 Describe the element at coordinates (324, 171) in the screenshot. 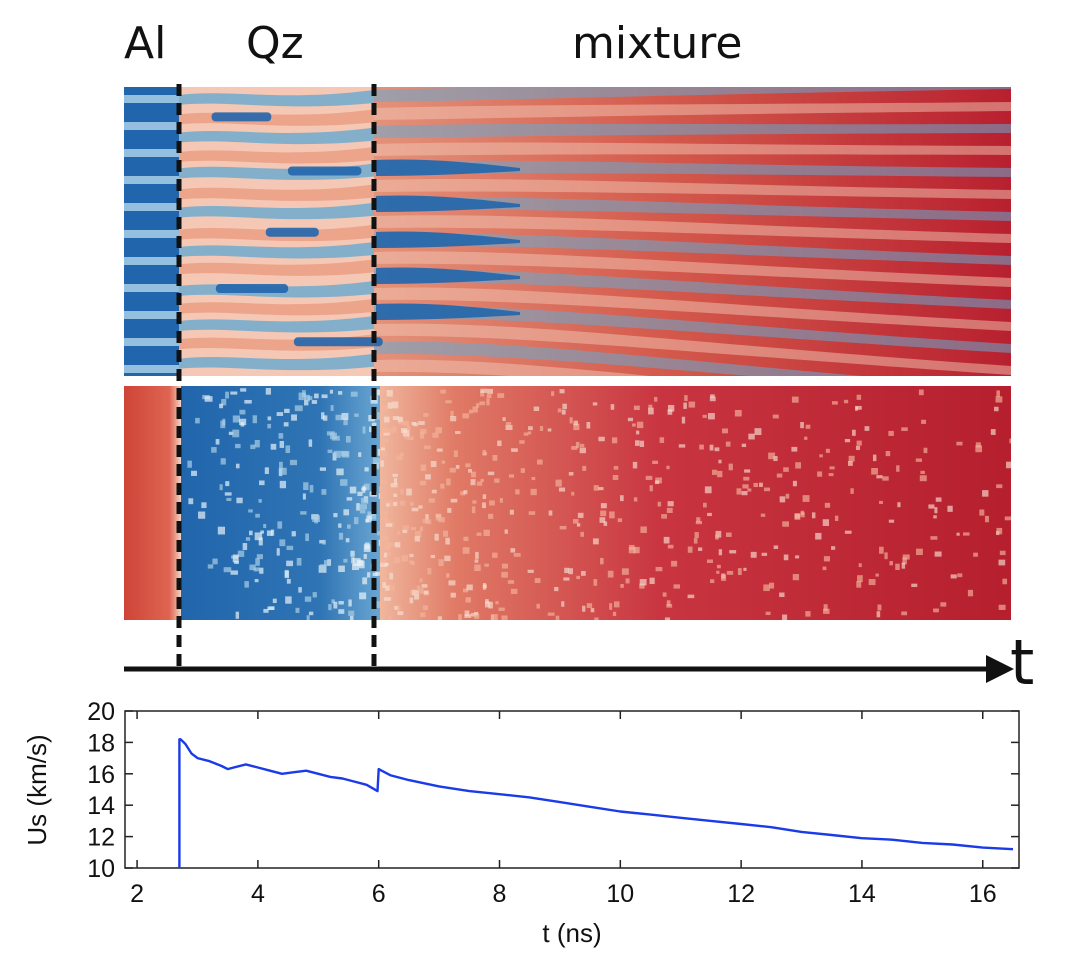

I see `qz-blob` at that location.